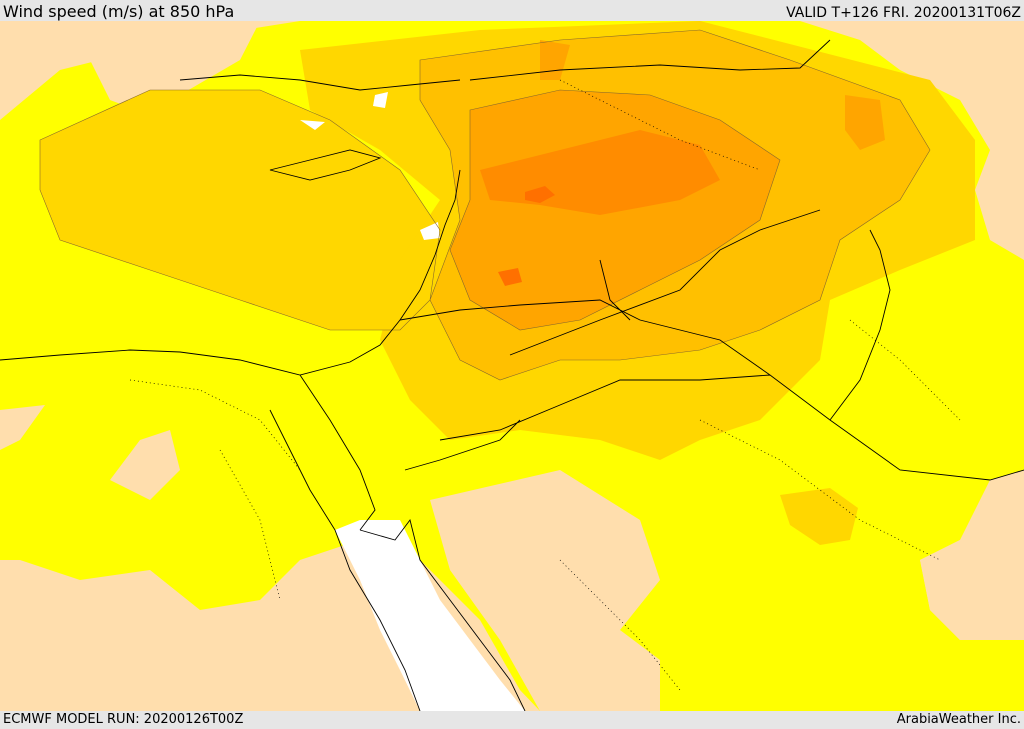 The width and height of the screenshot is (1024, 729). What do you see at coordinates (912, 140) in the screenshot?
I see `calm-patch-northeast` at bounding box center [912, 140].